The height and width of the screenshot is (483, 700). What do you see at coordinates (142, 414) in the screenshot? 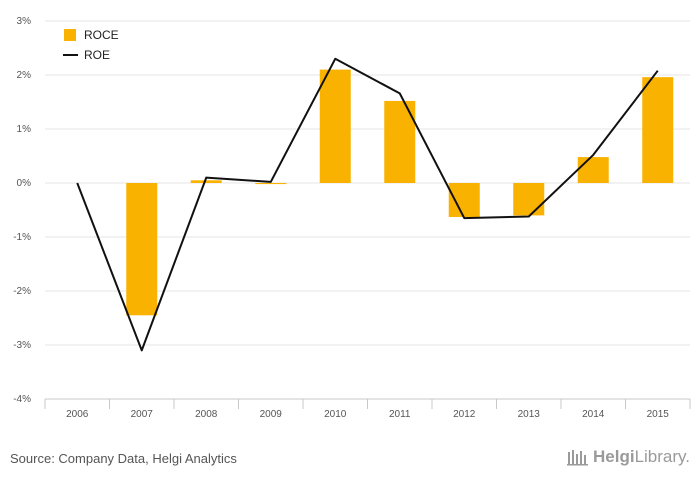
I see `x-tick-label: 2007` at bounding box center [142, 414].